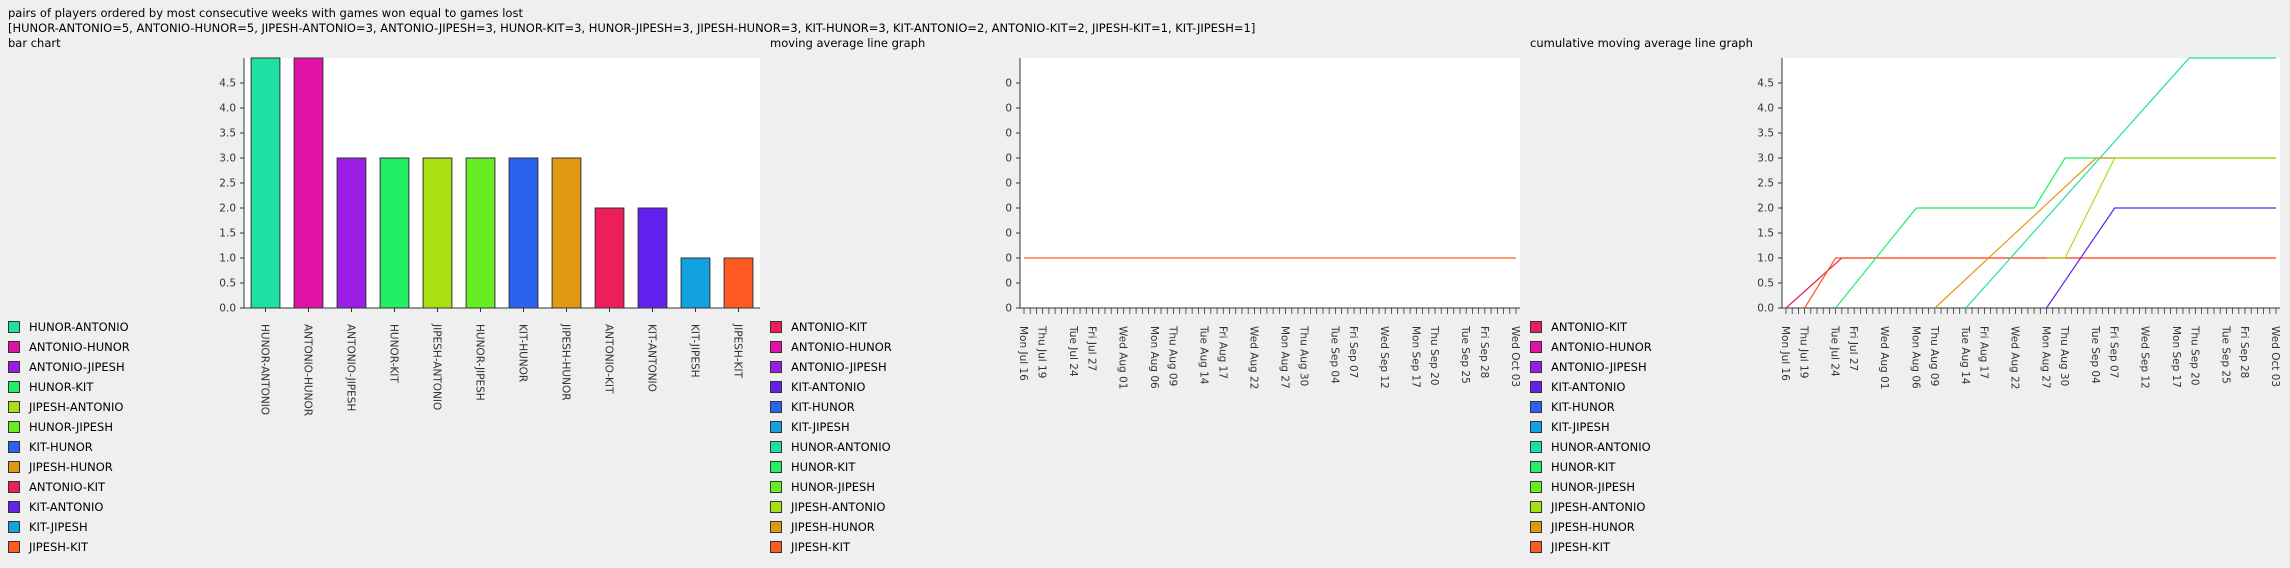 The height and width of the screenshot is (568, 2290). Describe the element at coordinates (2095, 354) in the screenshot. I see `x-tick-label: Tue Sep 04` at that location.